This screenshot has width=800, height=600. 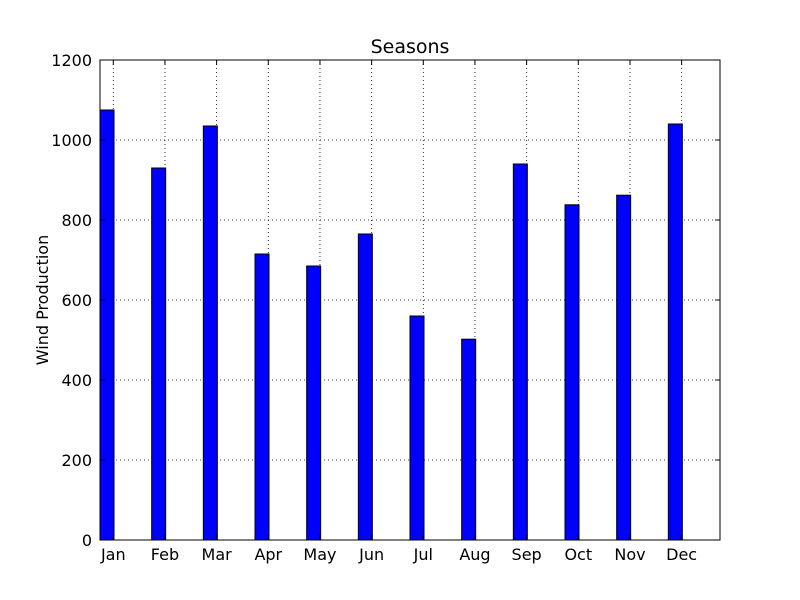 I want to click on x-tick-label: Oct, so click(x=578, y=554).